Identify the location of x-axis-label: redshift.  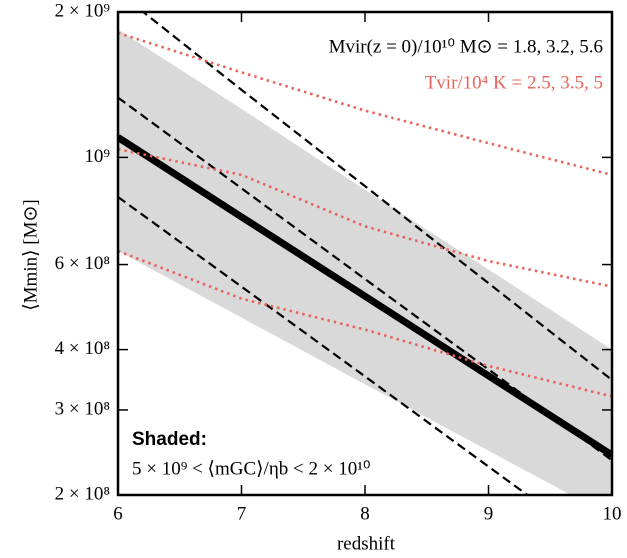
(366, 543).